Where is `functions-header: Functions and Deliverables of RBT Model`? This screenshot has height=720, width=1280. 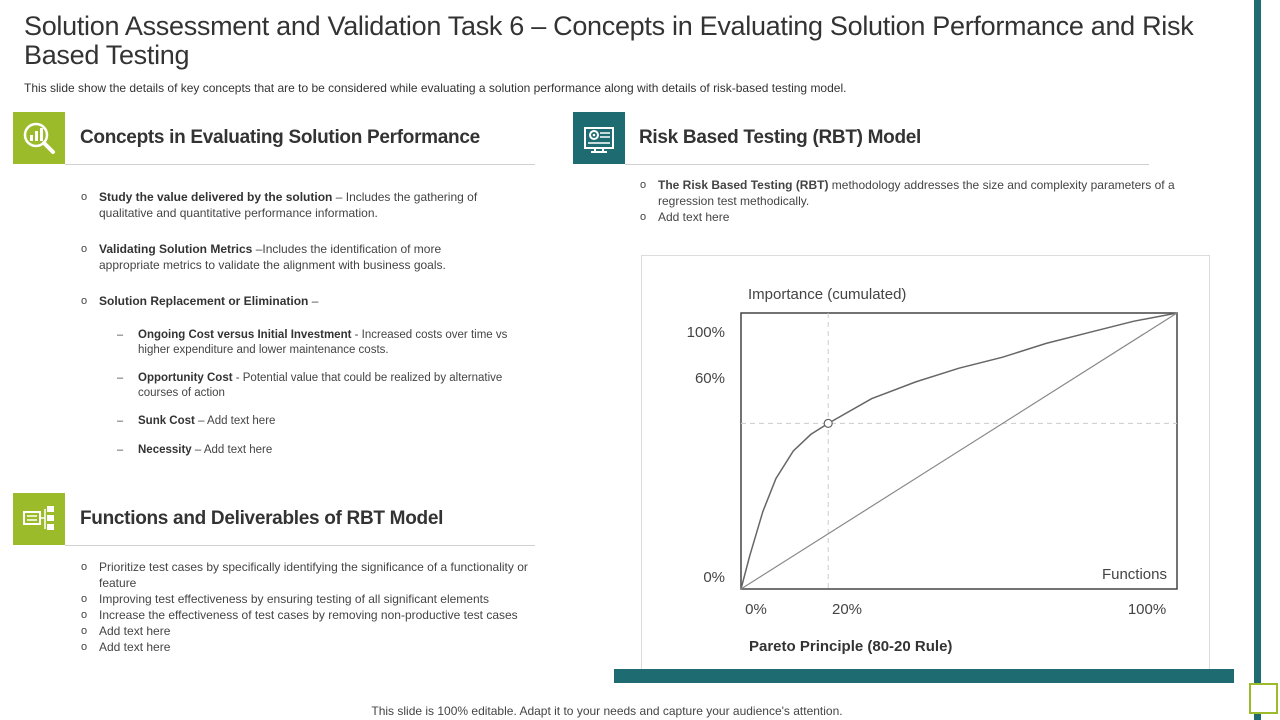 functions-header: Functions and Deliverables of RBT Model is located at coordinates (274, 520).